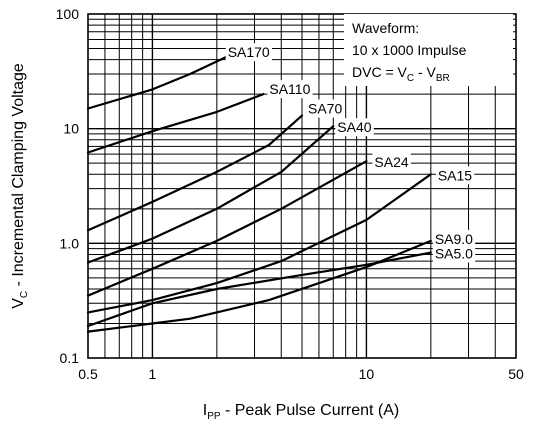 The image size is (534, 423). What do you see at coordinates (195, 173) in the screenshot?
I see `curve-sa70` at bounding box center [195, 173].